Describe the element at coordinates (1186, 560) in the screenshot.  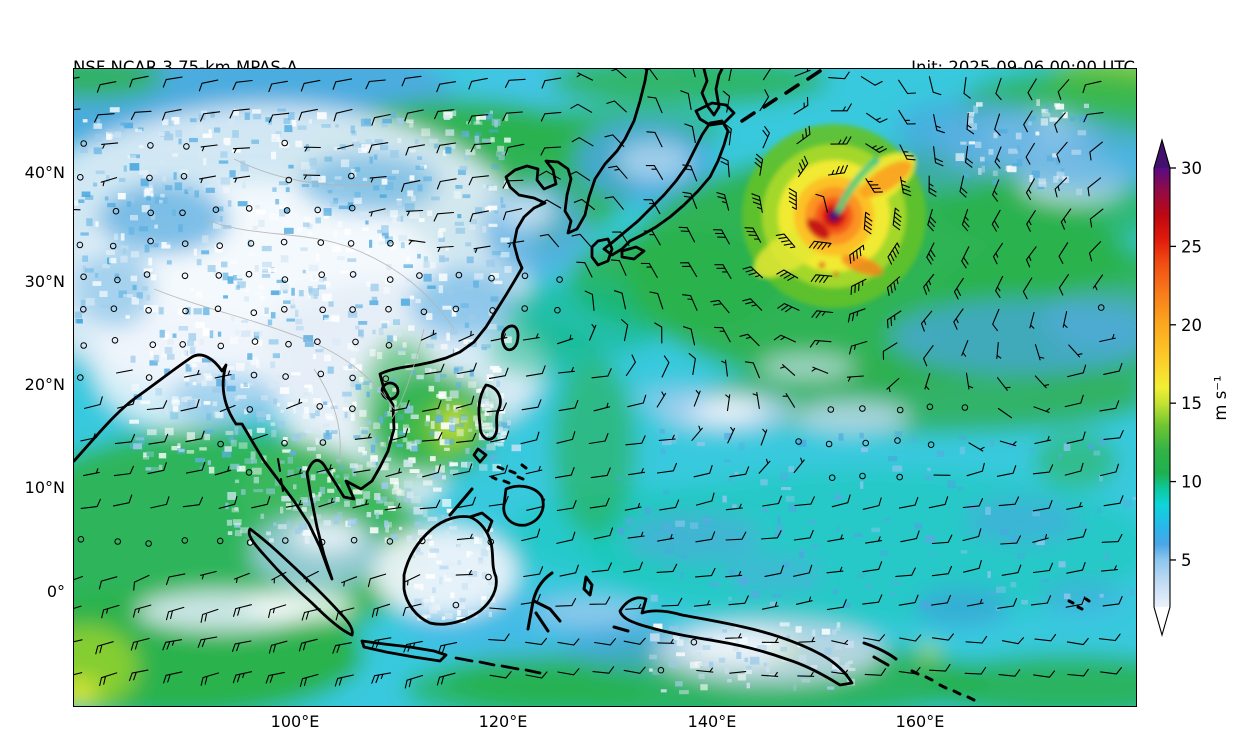
I see `colorbar-tick-label: 5` at that location.